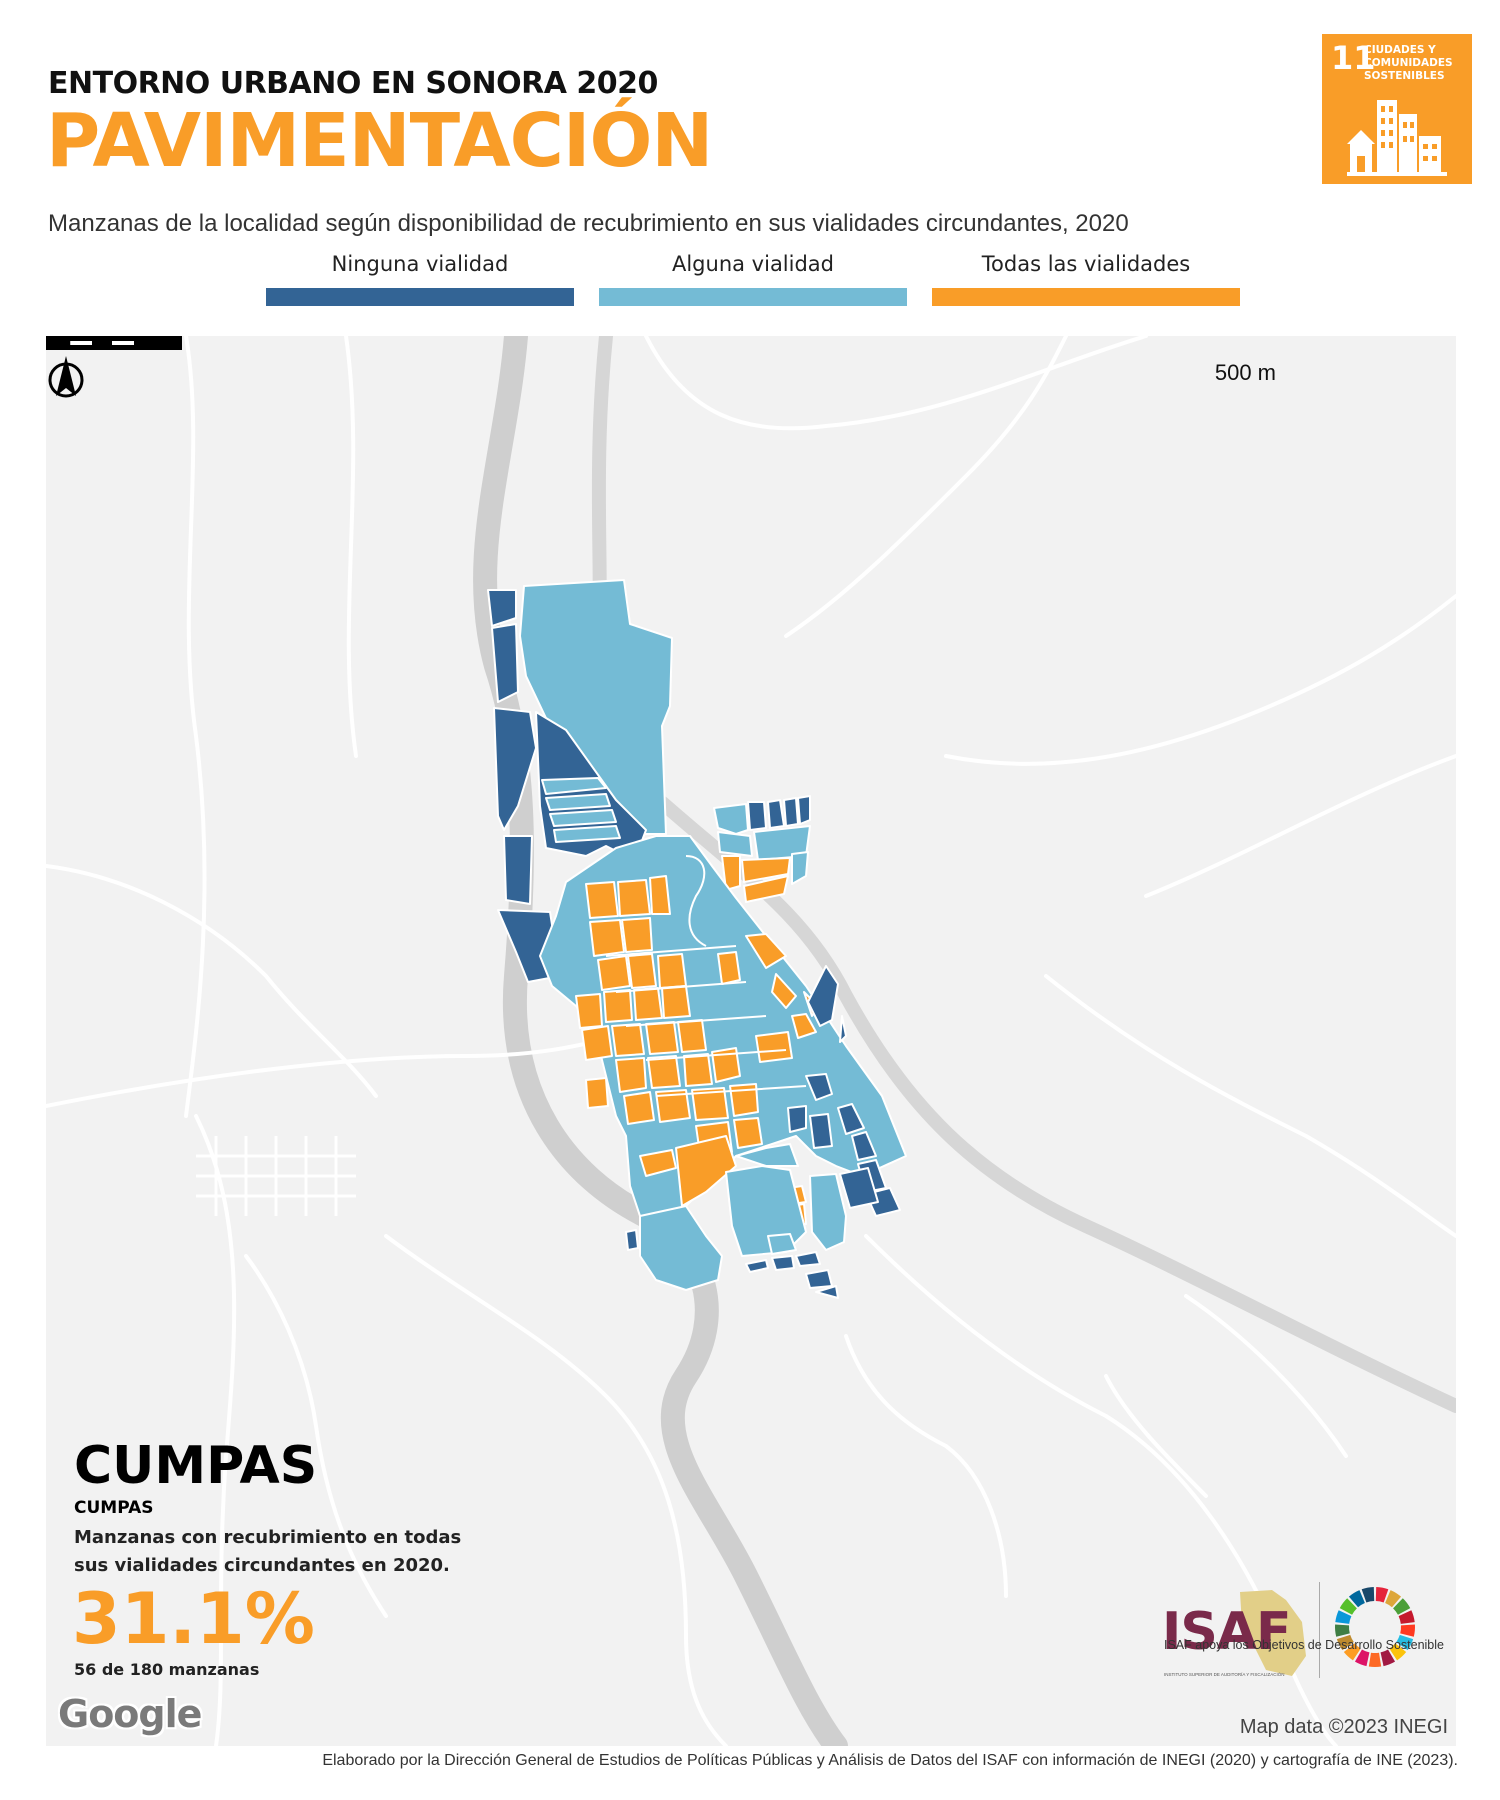 The width and height of the screenshot is (1500, 1800). I want to click on legend-label: Todas las vialidades, so click(1086, 264).